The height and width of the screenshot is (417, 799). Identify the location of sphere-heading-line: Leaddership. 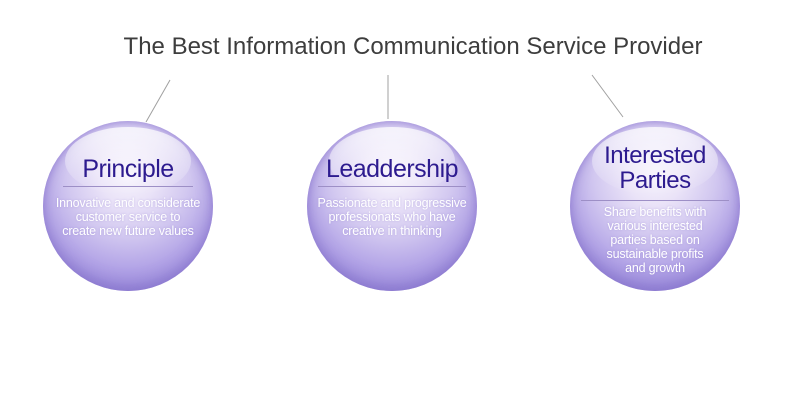
(392, 169).